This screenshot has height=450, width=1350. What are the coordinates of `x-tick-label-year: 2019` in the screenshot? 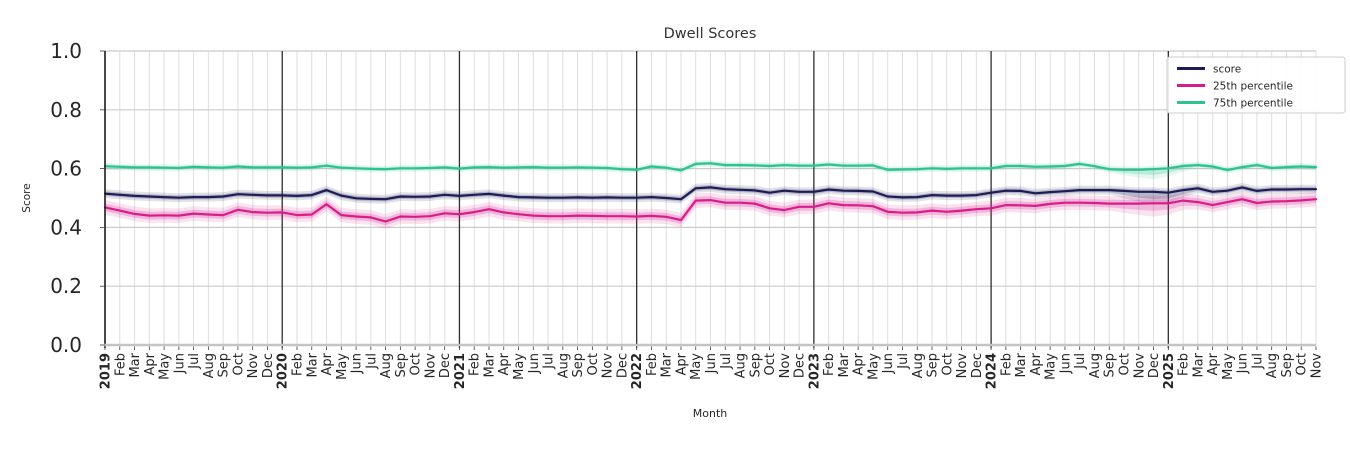 It's located at (106, 371).